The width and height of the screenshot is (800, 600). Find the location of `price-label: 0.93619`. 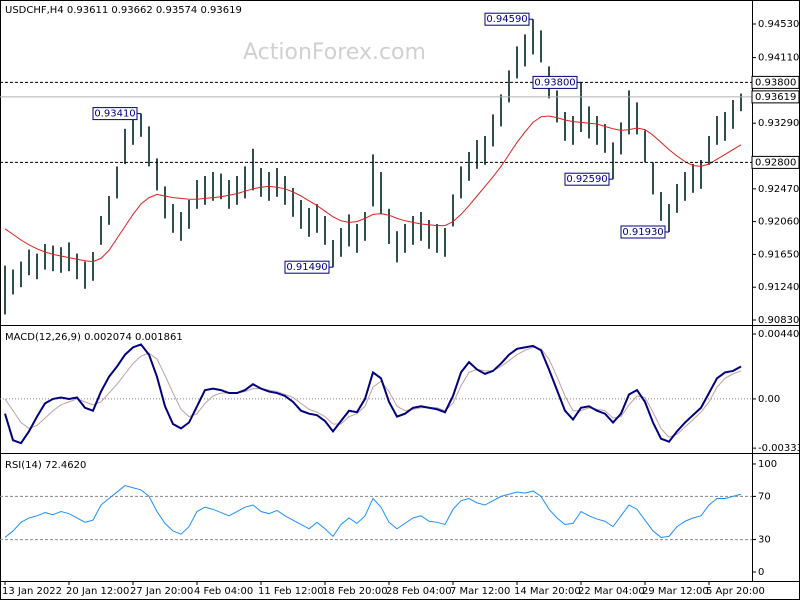

price-label: 0.93619 is located at coordinates (775, 97).